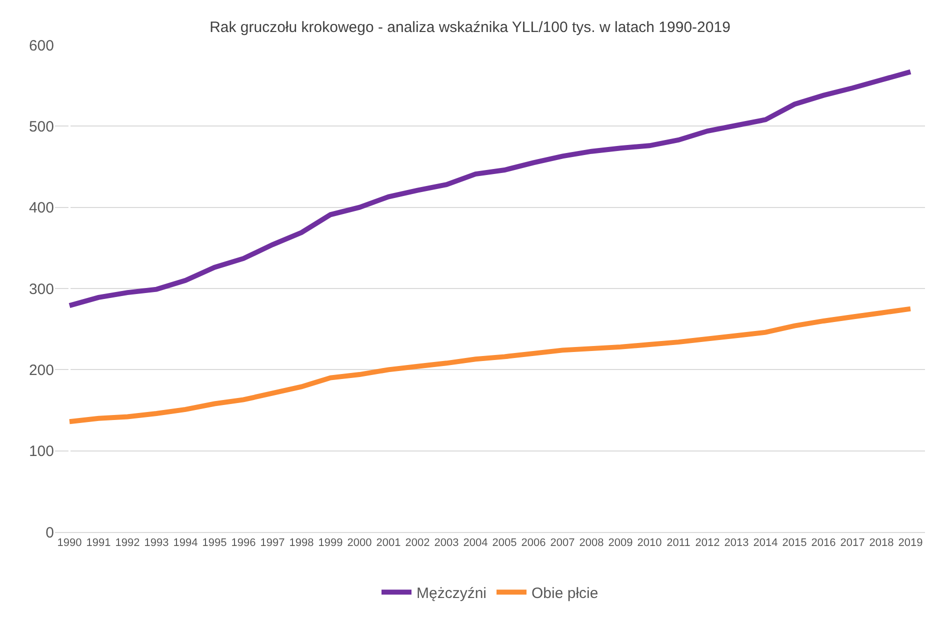  What do you see at coordinates (417, 543) in the screenshot?
I see `x-tick-label: 2002` at bounding box center [417, 543].